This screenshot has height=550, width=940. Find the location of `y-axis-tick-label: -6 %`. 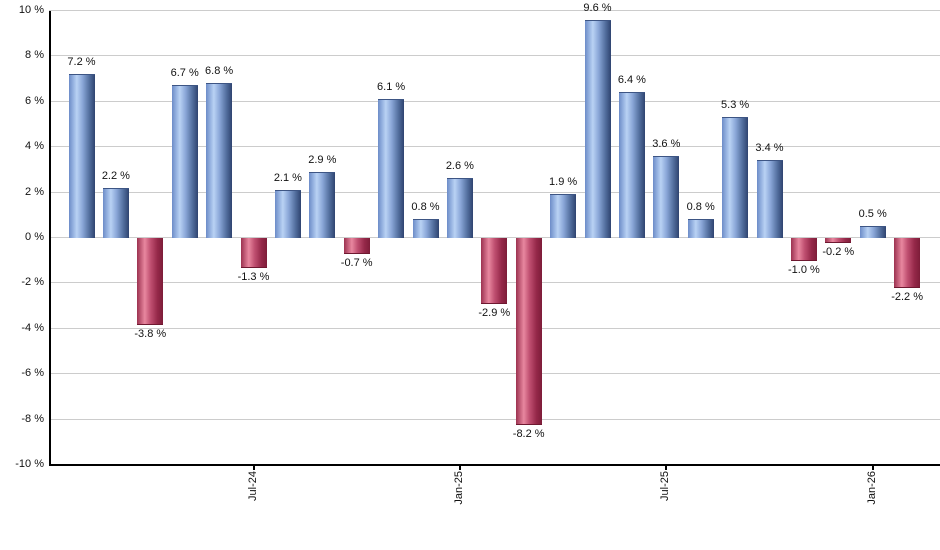

y-axis-tick-label: -6 % is located at coordinates (32, 373).